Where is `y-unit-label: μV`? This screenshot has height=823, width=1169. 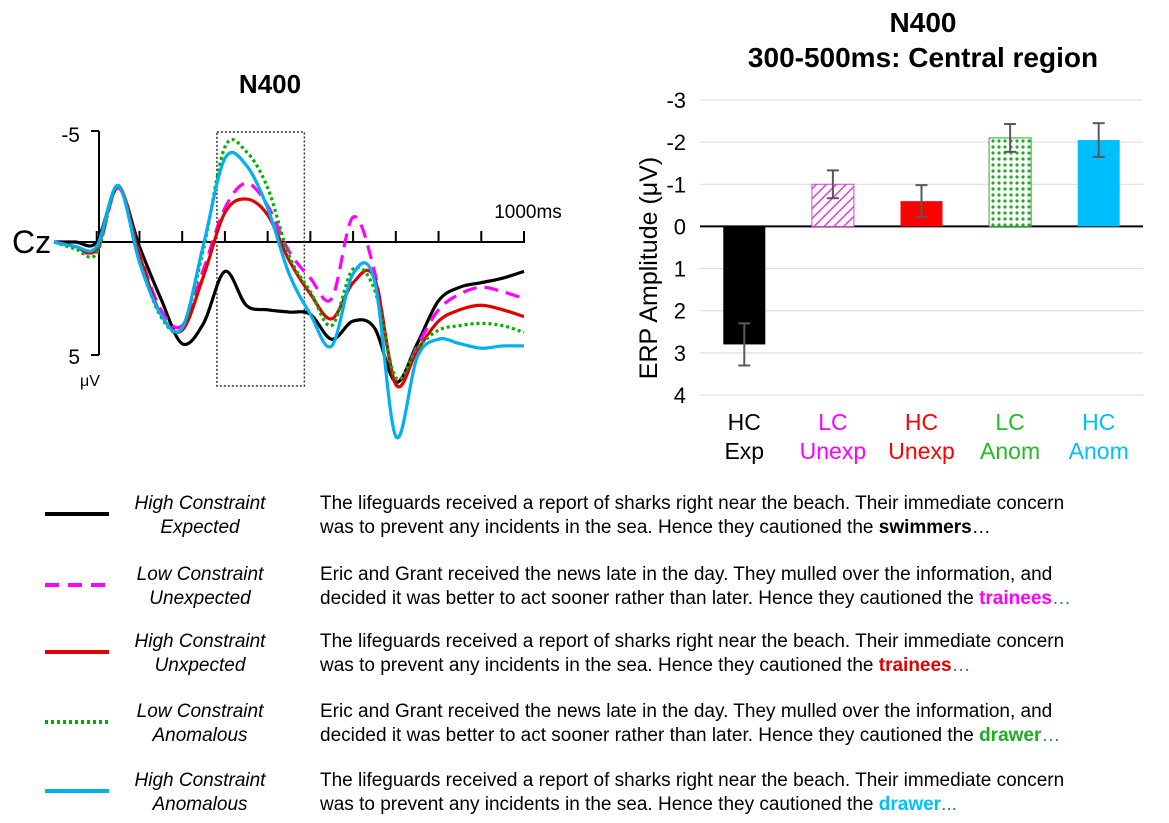 y-unit-label: μV is located at coordinates (90, 381).